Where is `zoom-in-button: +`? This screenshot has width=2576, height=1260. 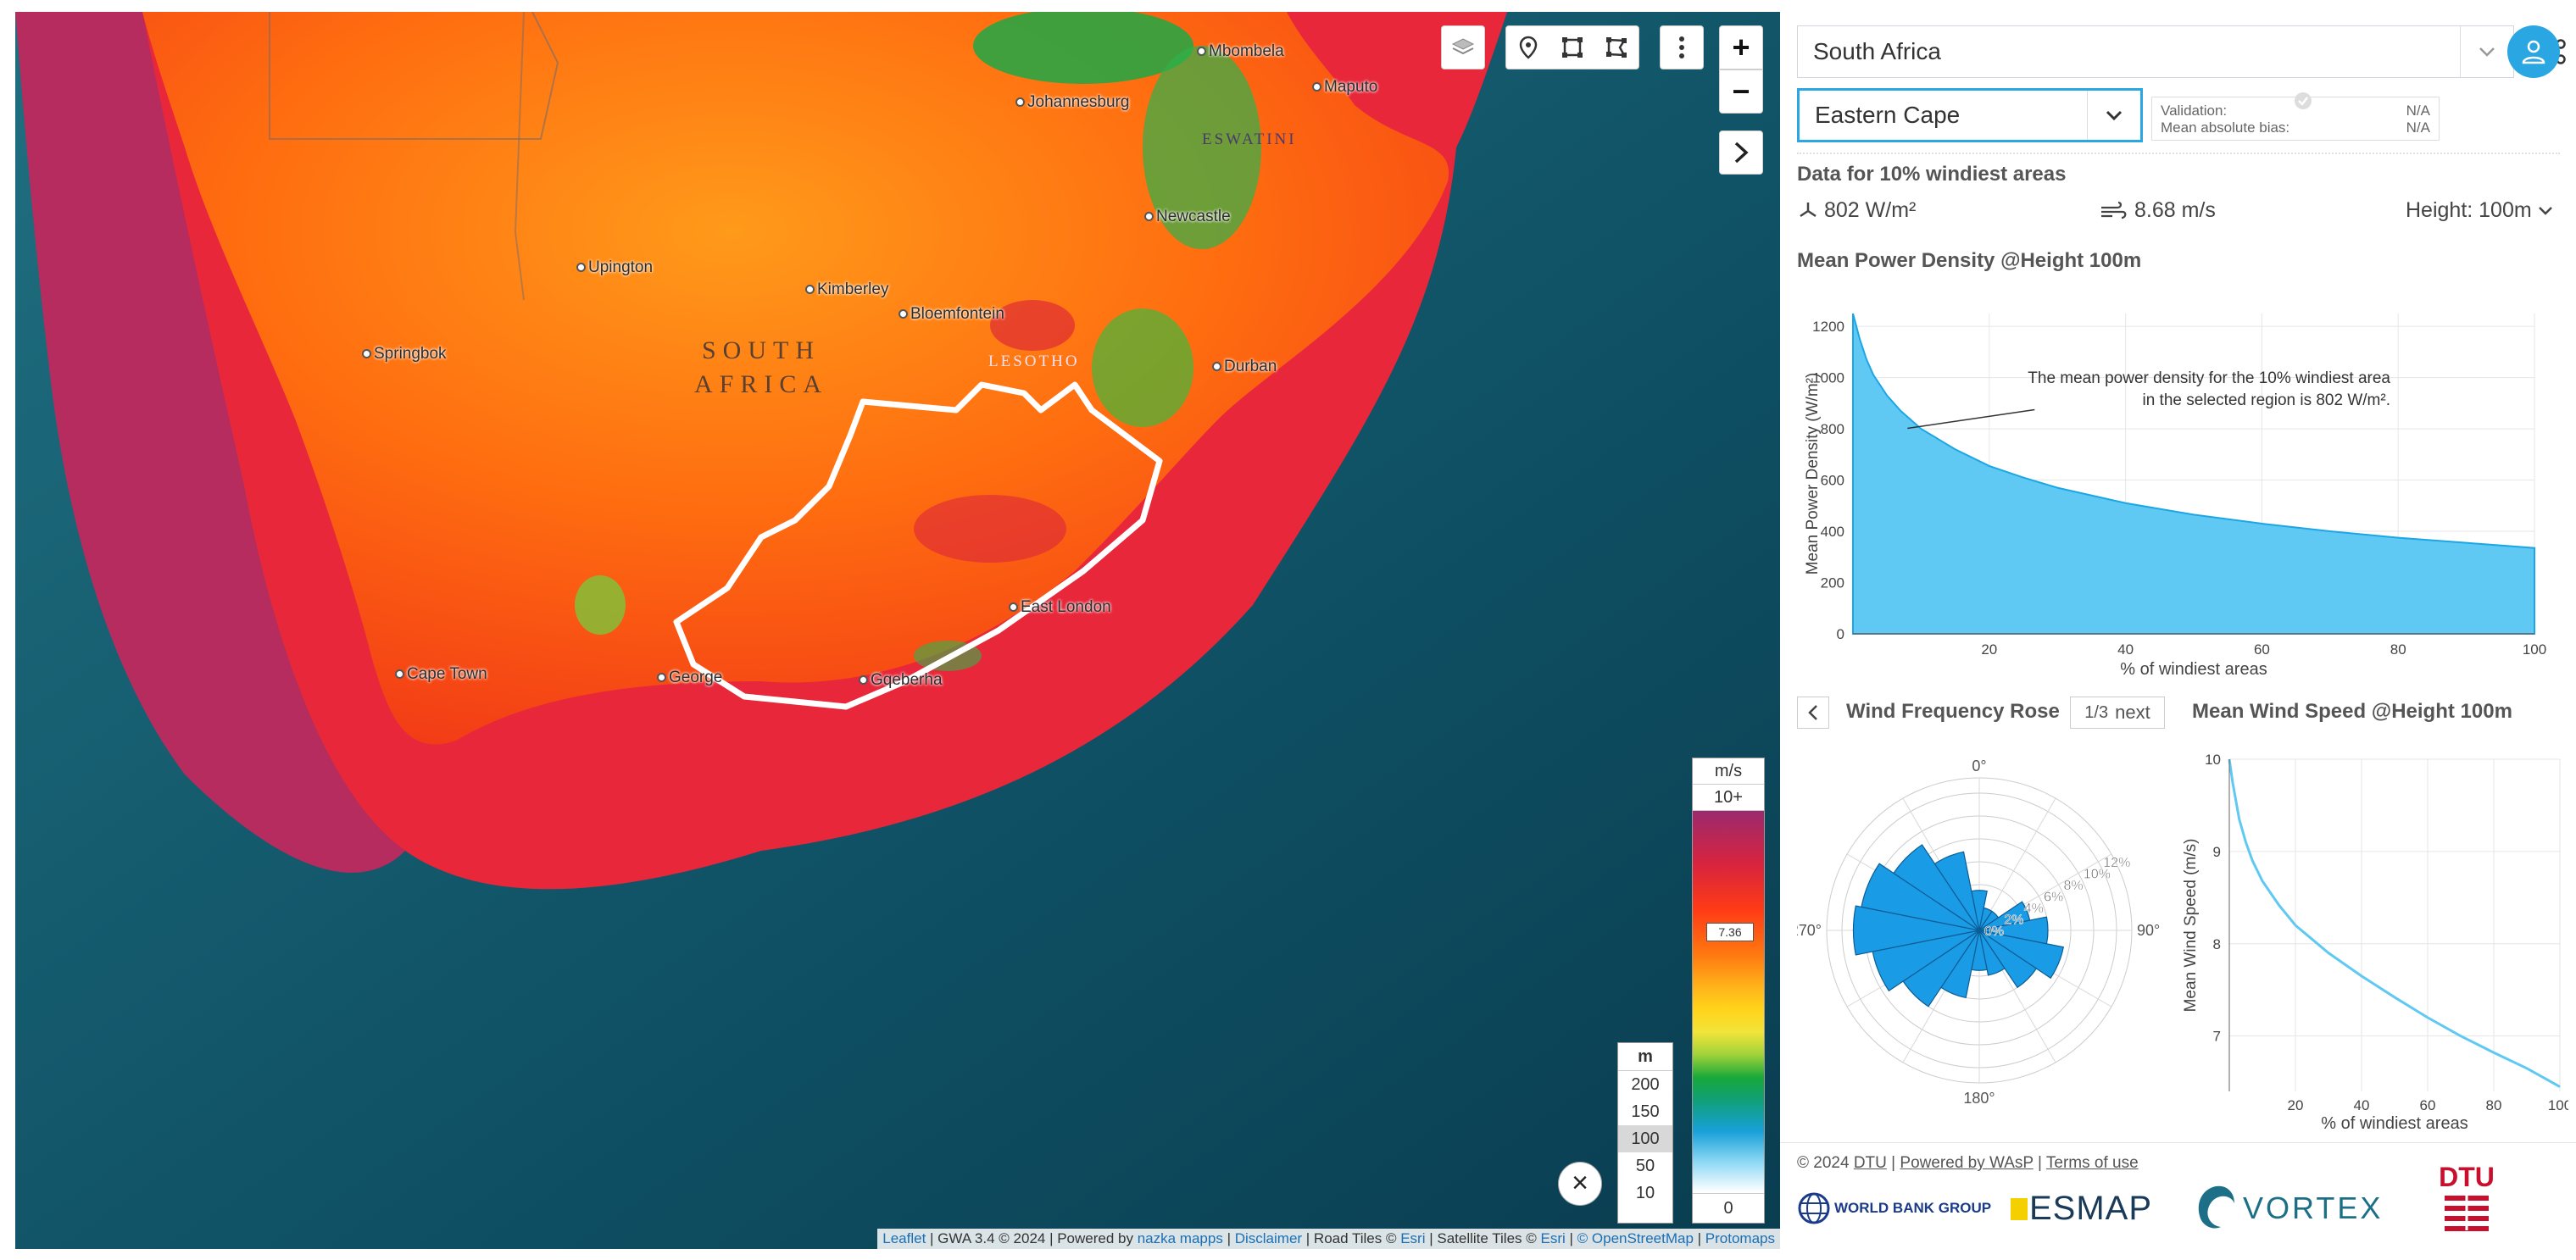
zoom-in-button: + is located at coordinates (1741, 47).